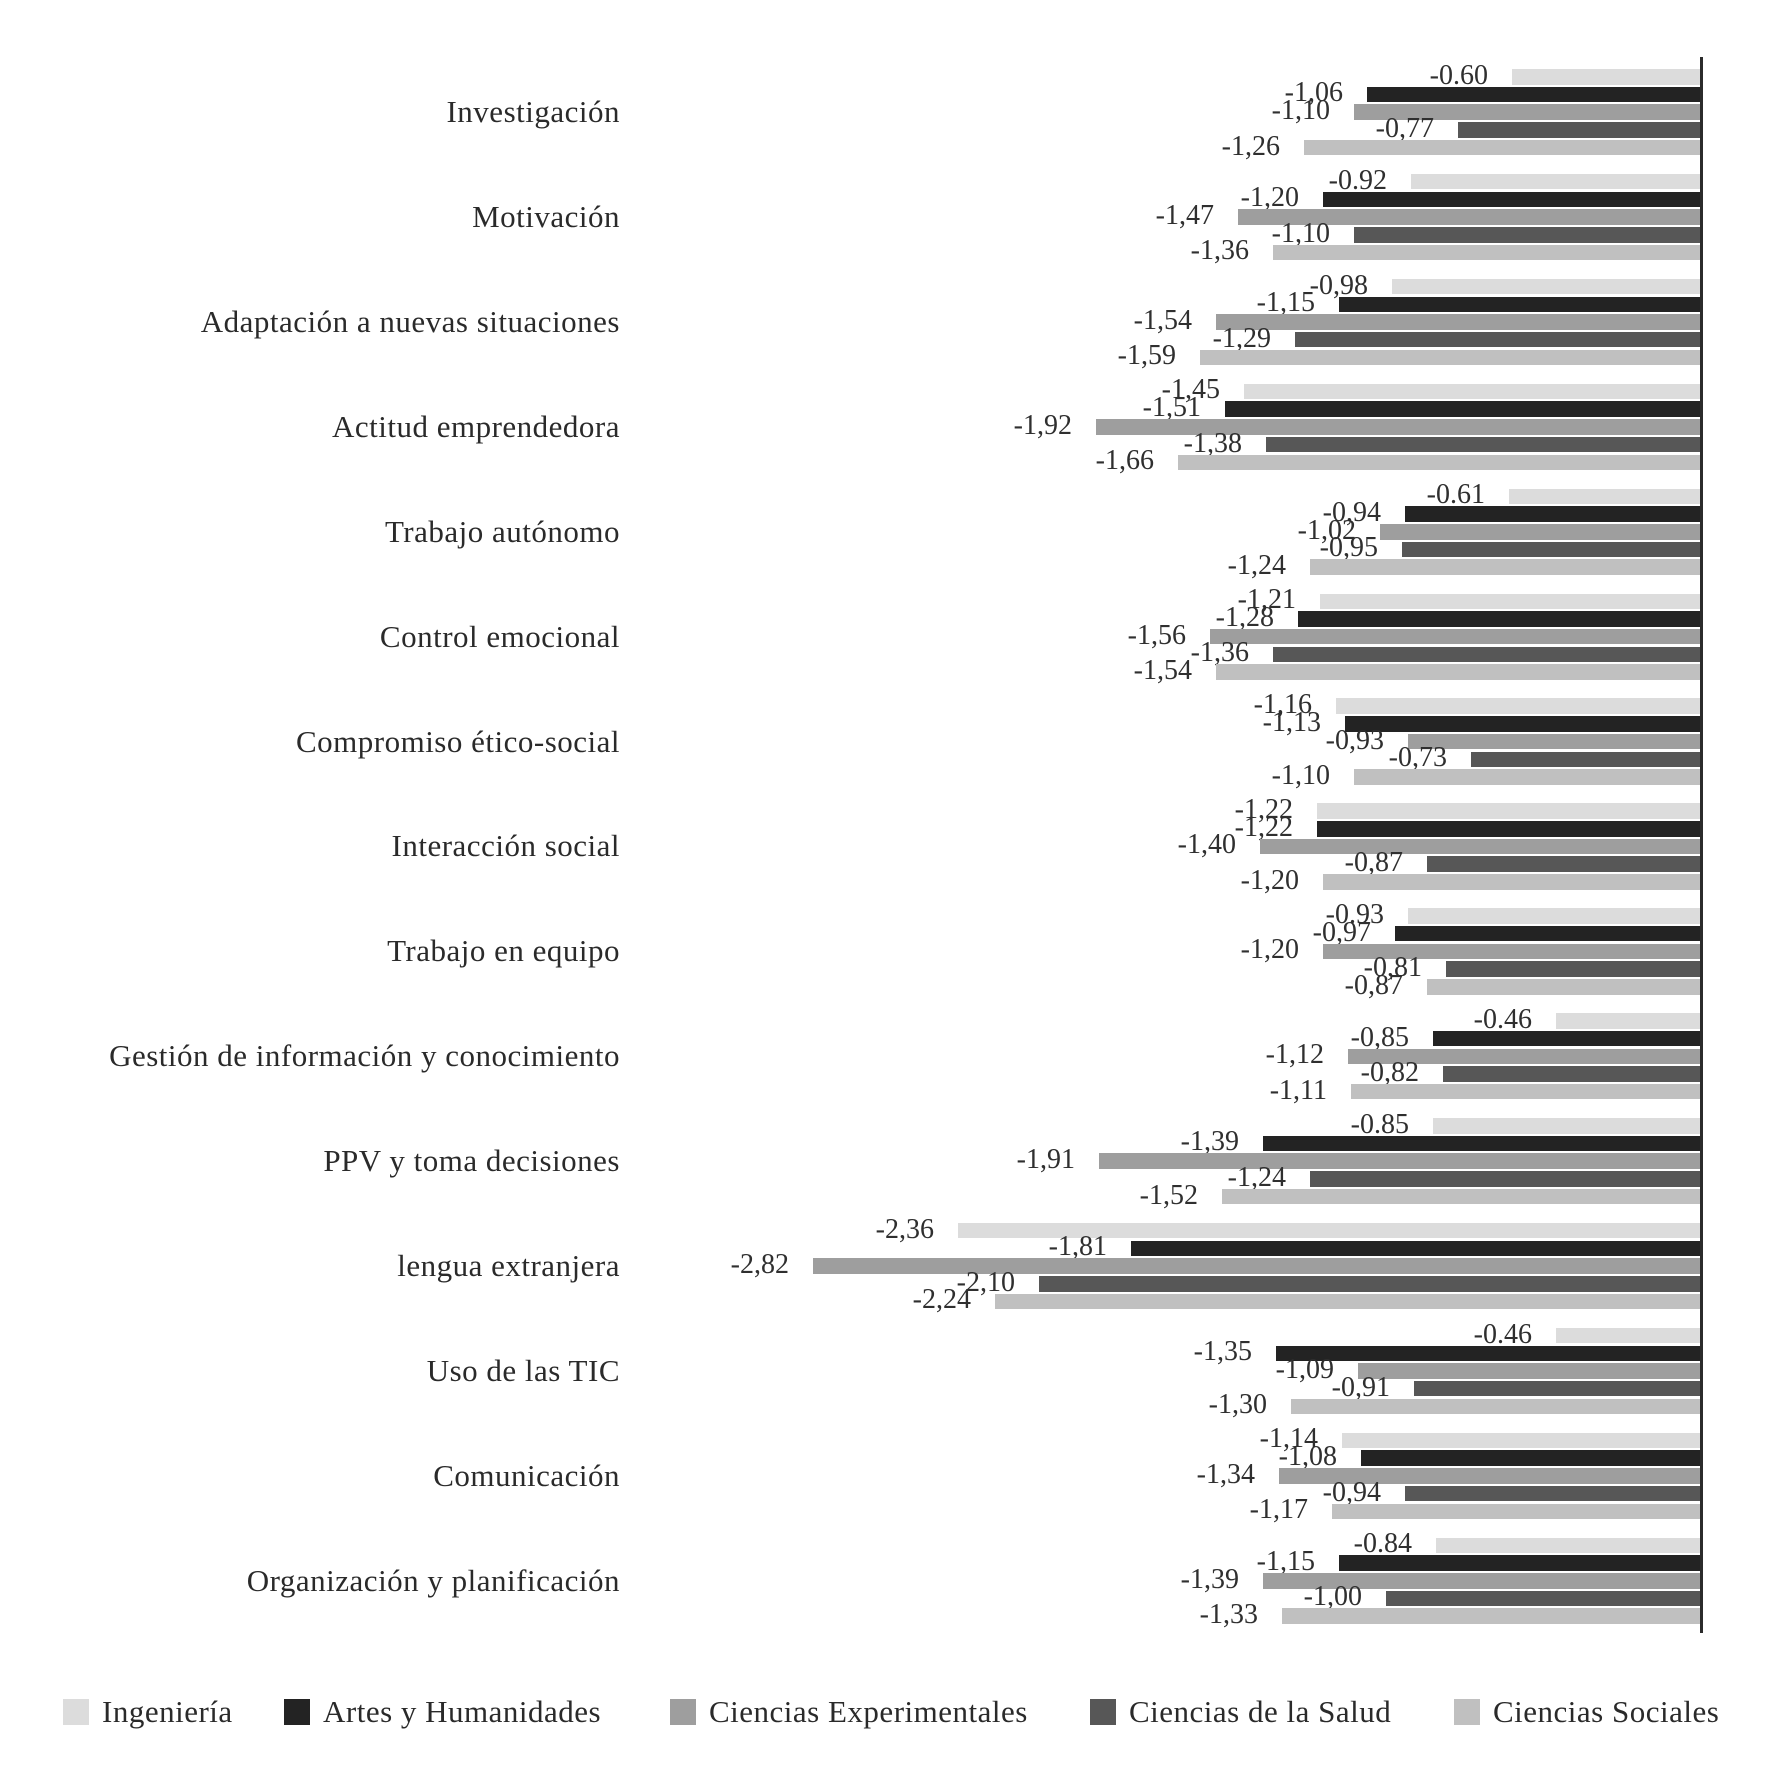 This screenshot has height=1778, width=1779. I want to click on legend-label: Ciencias Sociales, so click(1606, 1711).